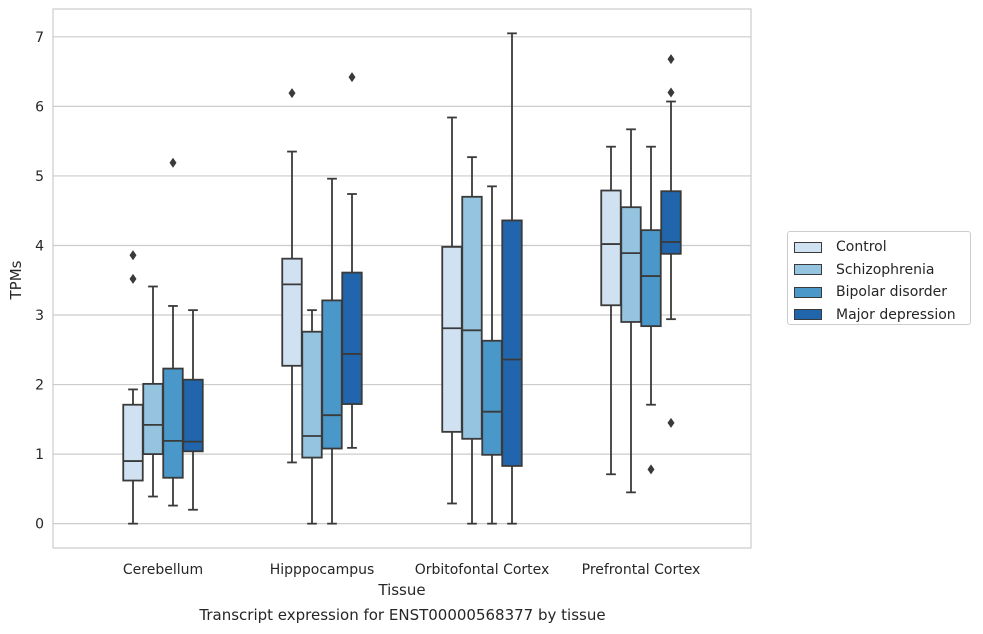  Describe the element at coordinates (39, 525) in the screenshot. I see `y-tick-label: 0` at that location.